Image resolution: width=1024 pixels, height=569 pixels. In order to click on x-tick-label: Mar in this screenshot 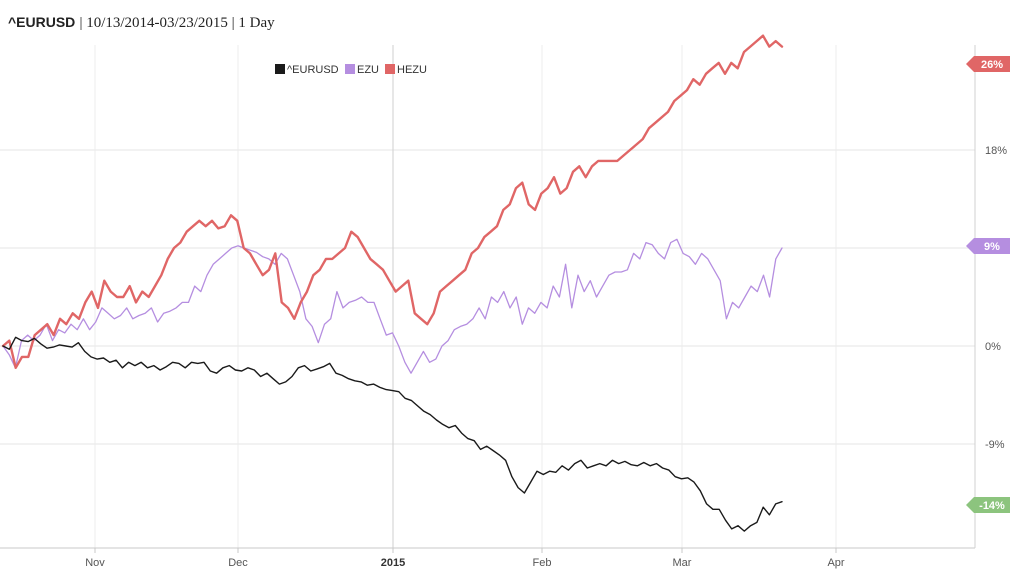, I will do `click(682, 563)`.